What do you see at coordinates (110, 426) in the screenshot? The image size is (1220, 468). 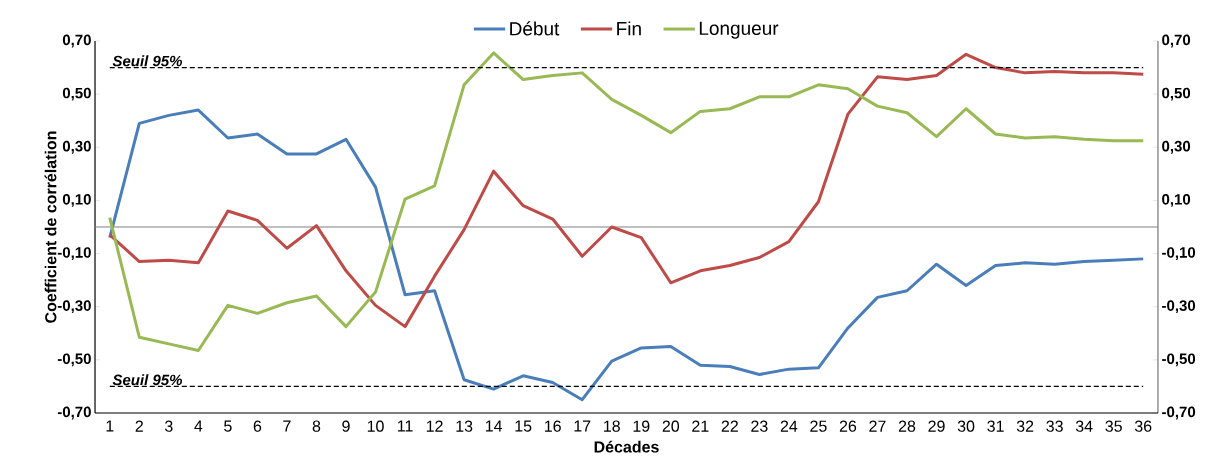 I see `x-tick-label: 1` at bounding box center [110, 426].